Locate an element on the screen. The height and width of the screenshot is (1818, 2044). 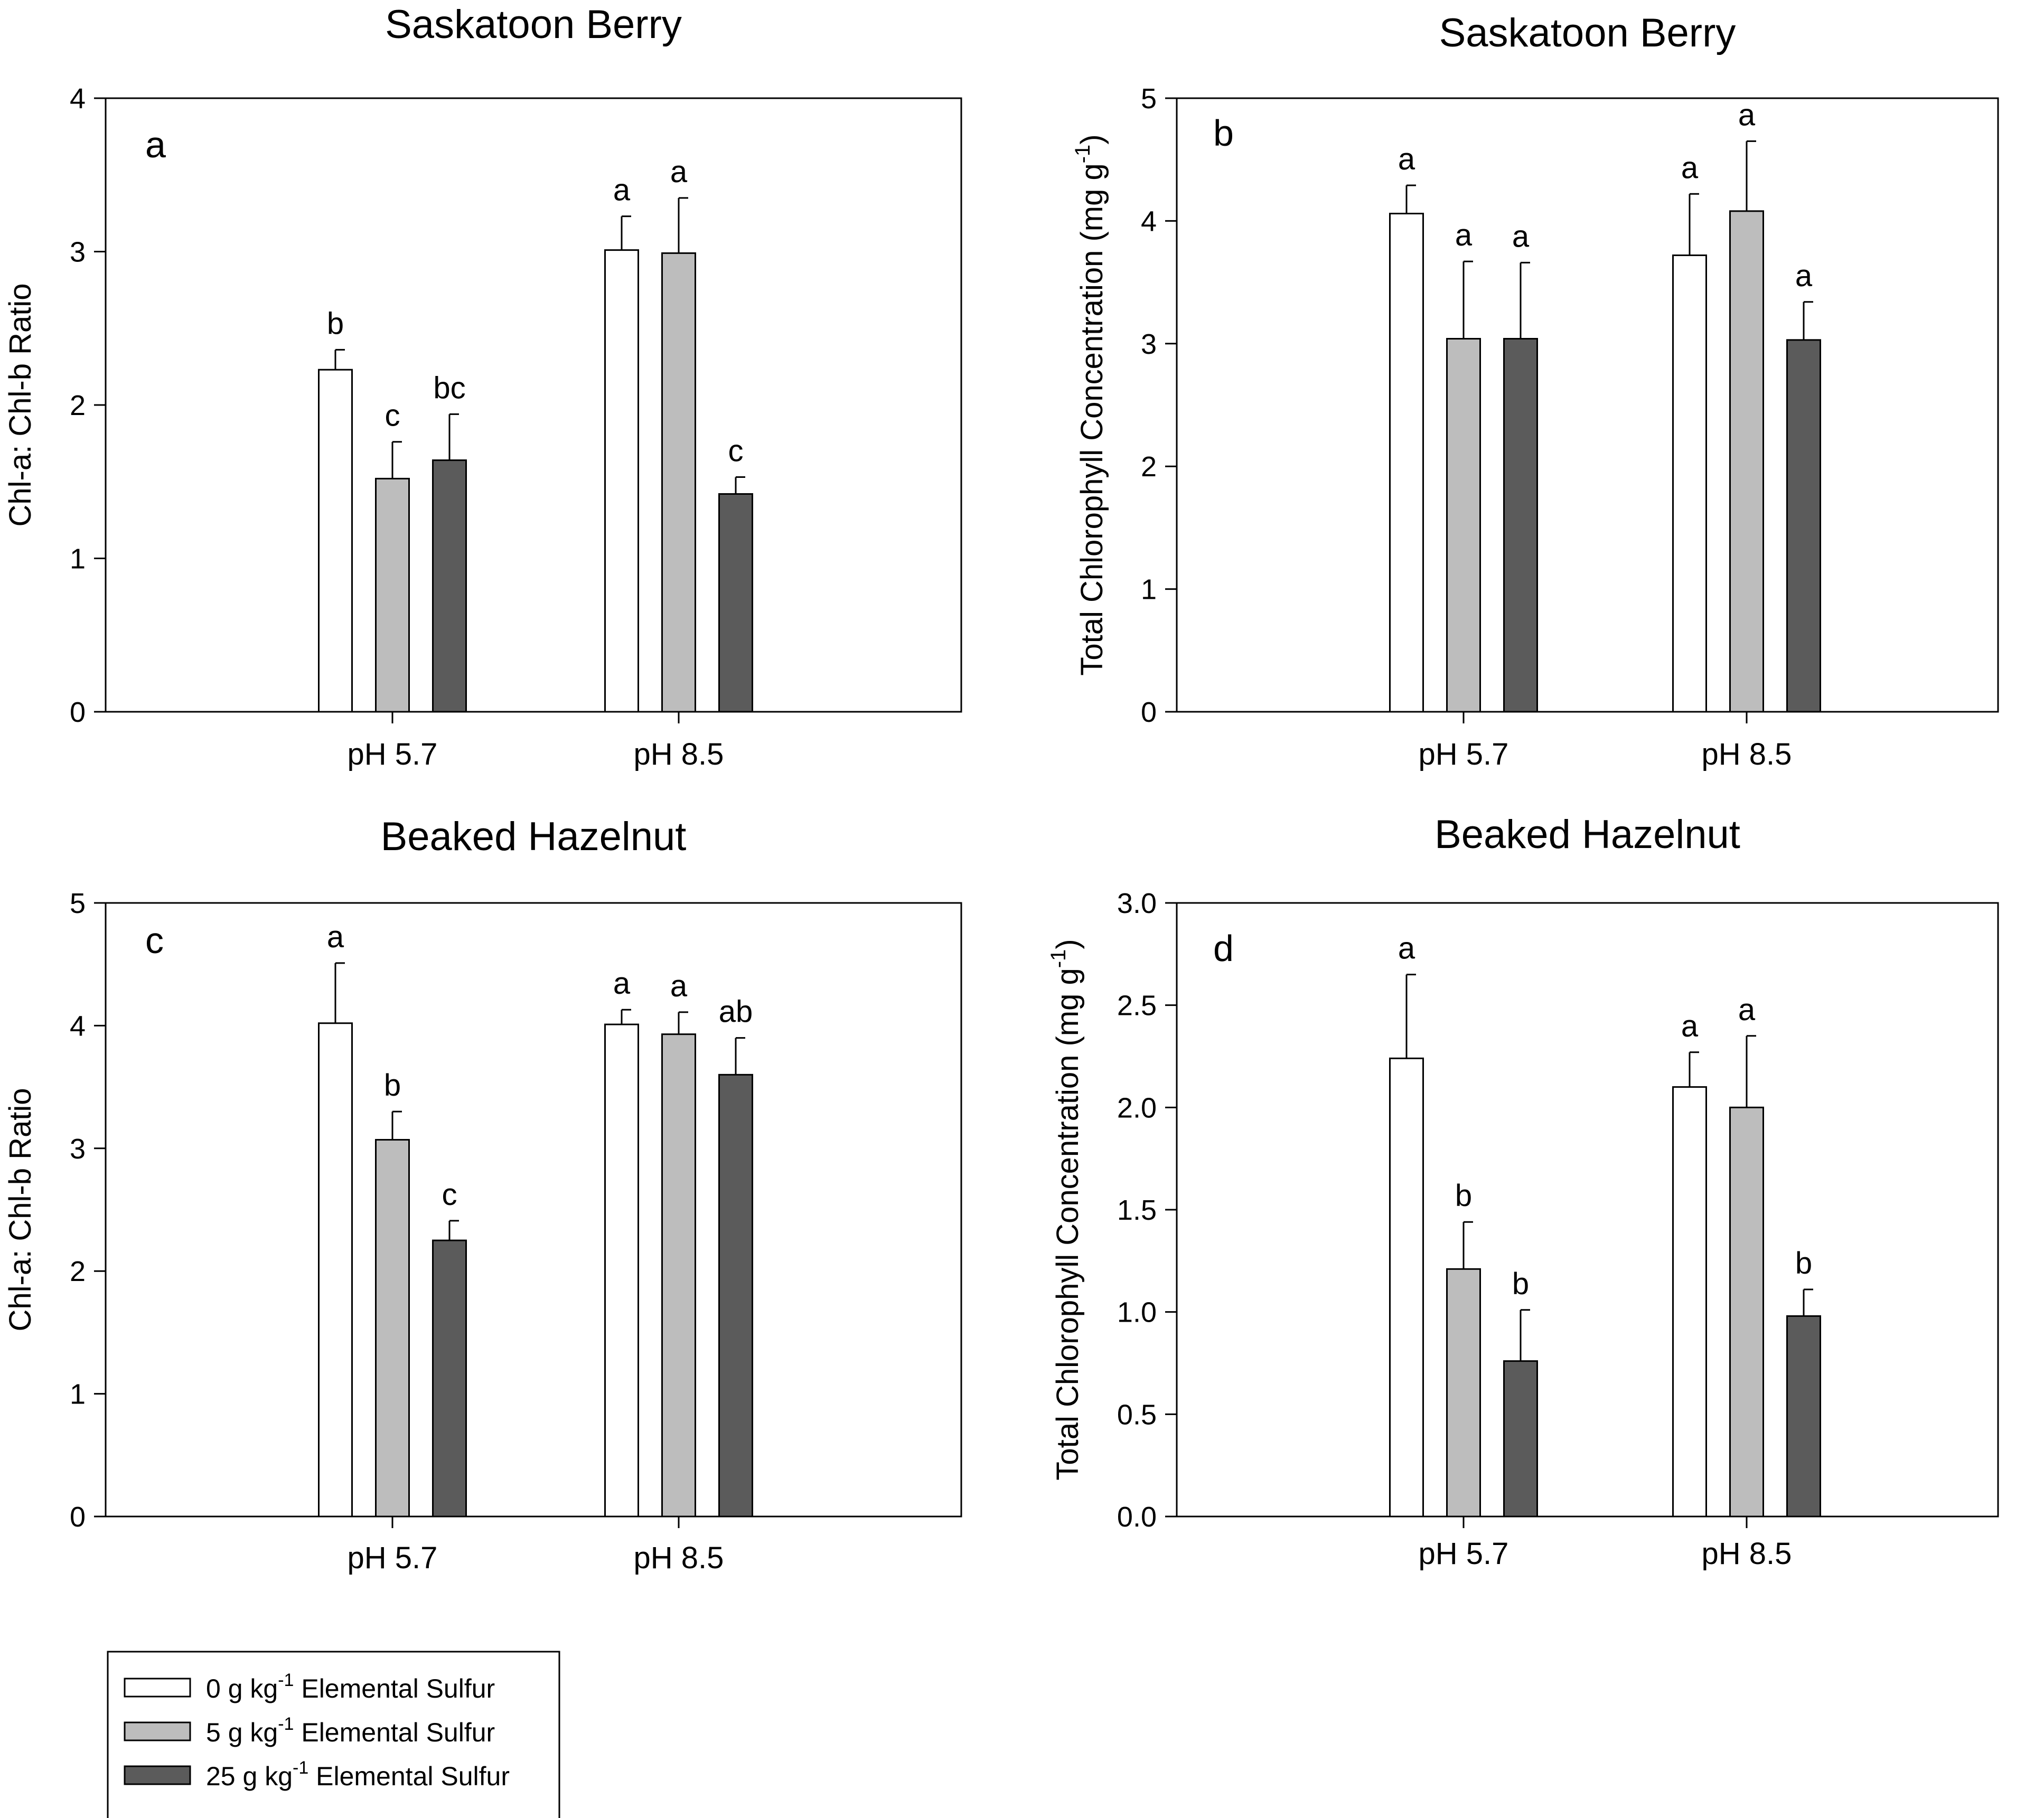
y-axis-label-text: Total Chlorophyll Concentration (mg g is located at coordinates (1068, 1224).